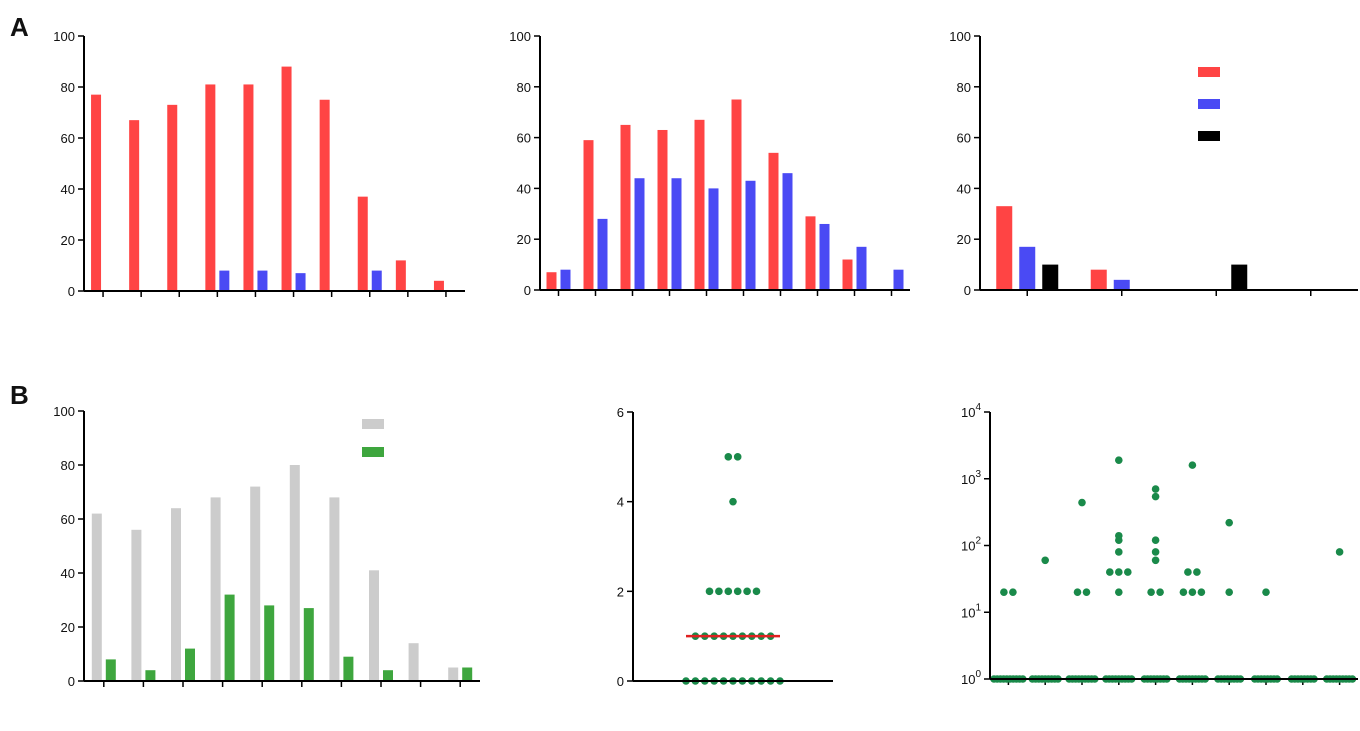 This screenshot has width=1360, height=731. Describe the element at coordinates (68, 87) in the screenshot. I see `nasal-y-tick-label: 80` at that location.